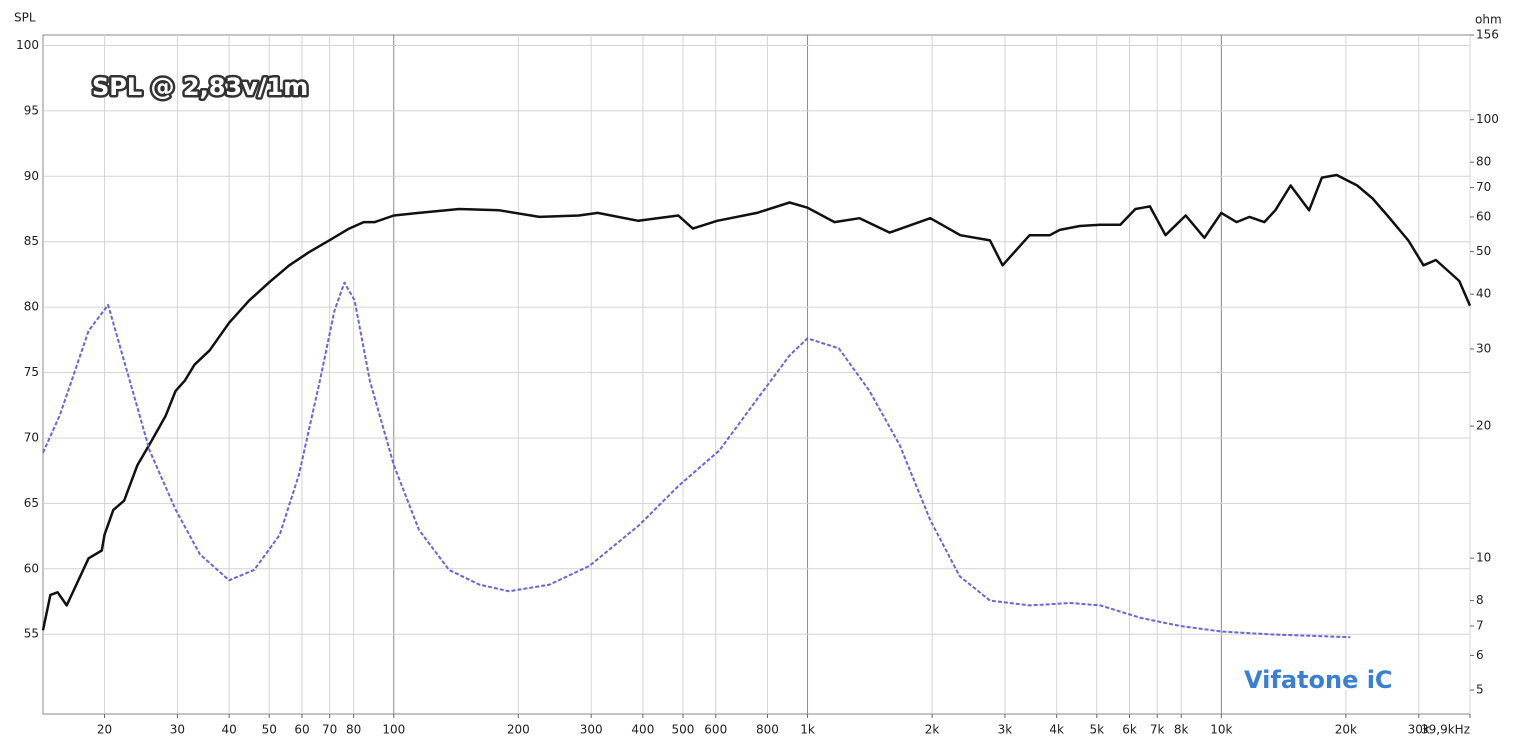  What do you see at coordinates (1483, 162) in the screenshot?
I see `y2-tick-label: 80` at bounding box center [1483, 162].